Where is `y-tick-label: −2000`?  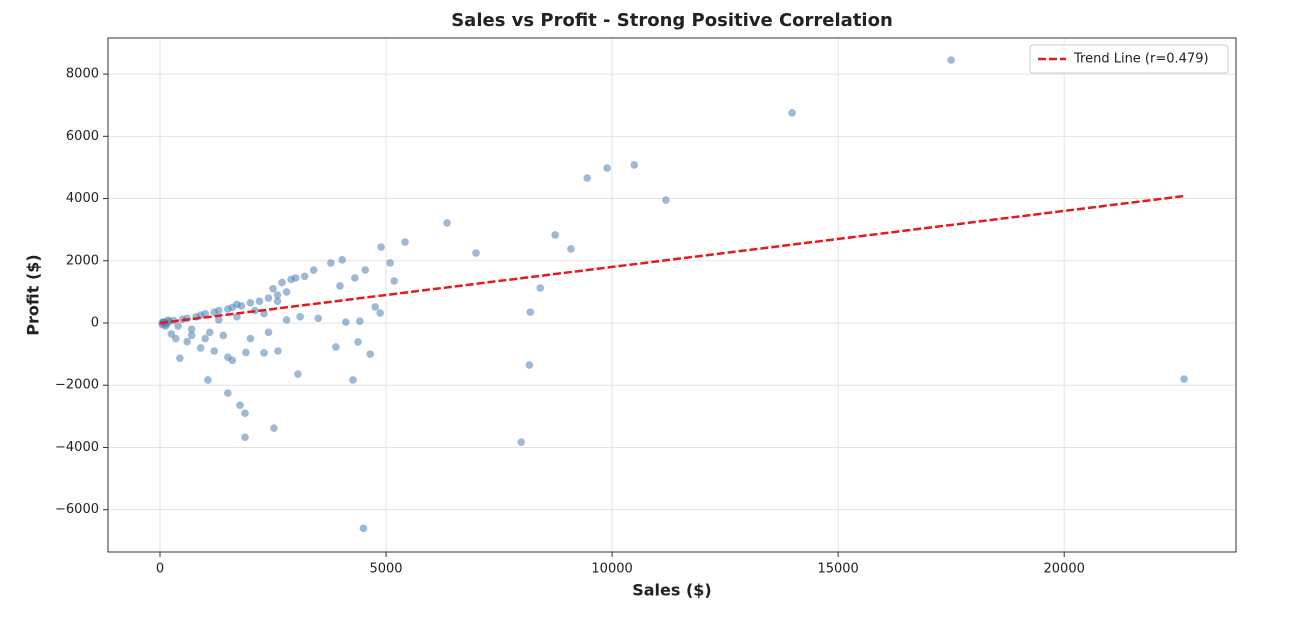 y-tick-label: −2000 is located at coordinates (77, 385).